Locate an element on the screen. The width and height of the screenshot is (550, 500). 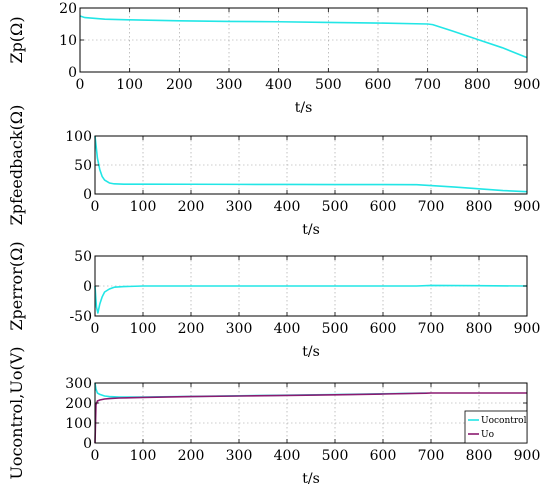
y-axis-label: Uocontrol,Uo(V) is located at coordinates (16, 412).